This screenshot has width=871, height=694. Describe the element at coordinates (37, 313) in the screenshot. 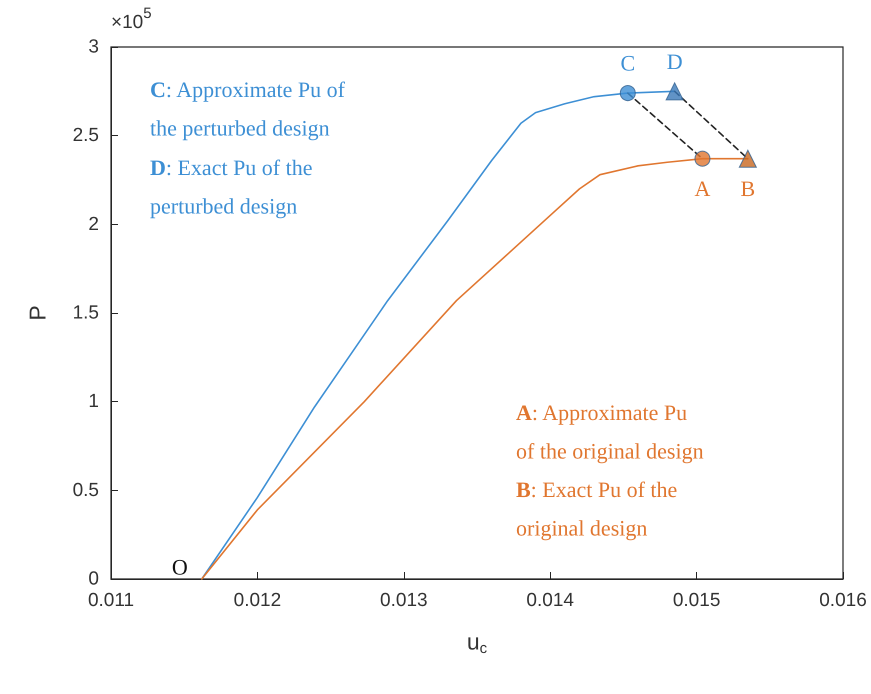

I see `y-axis-title: P` at that location.